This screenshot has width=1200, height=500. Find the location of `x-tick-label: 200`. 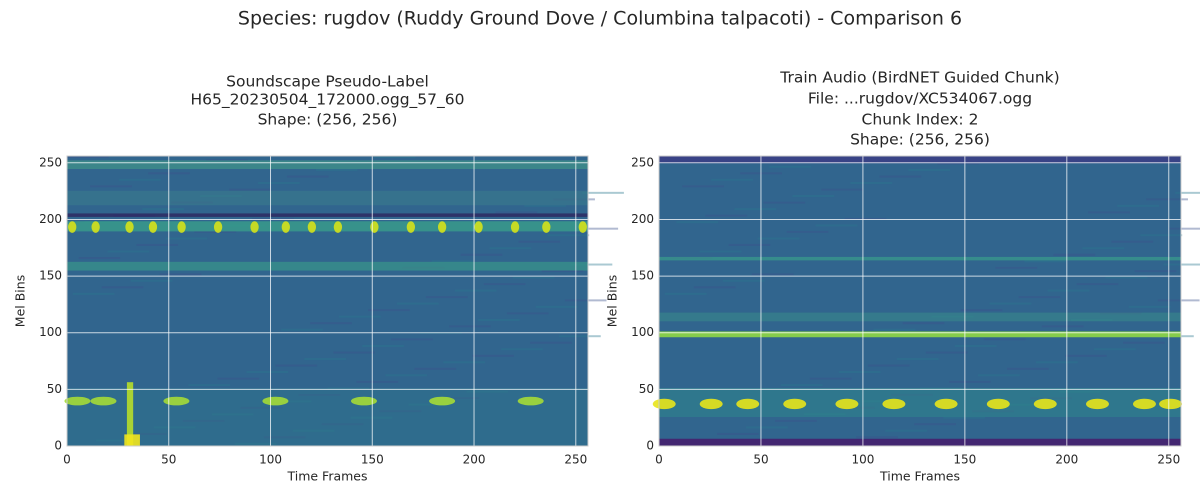

x-tick-label: 200 is located at coordinates (474, 460).